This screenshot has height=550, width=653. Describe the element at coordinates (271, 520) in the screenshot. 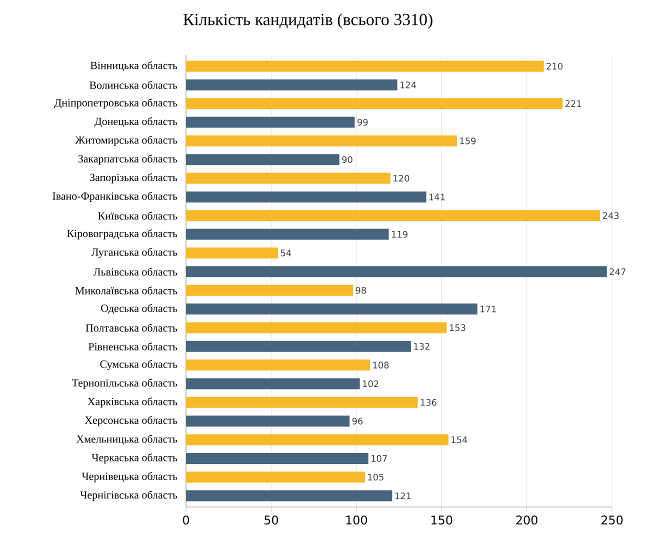

I see `x-tick-label: 50` at that location.